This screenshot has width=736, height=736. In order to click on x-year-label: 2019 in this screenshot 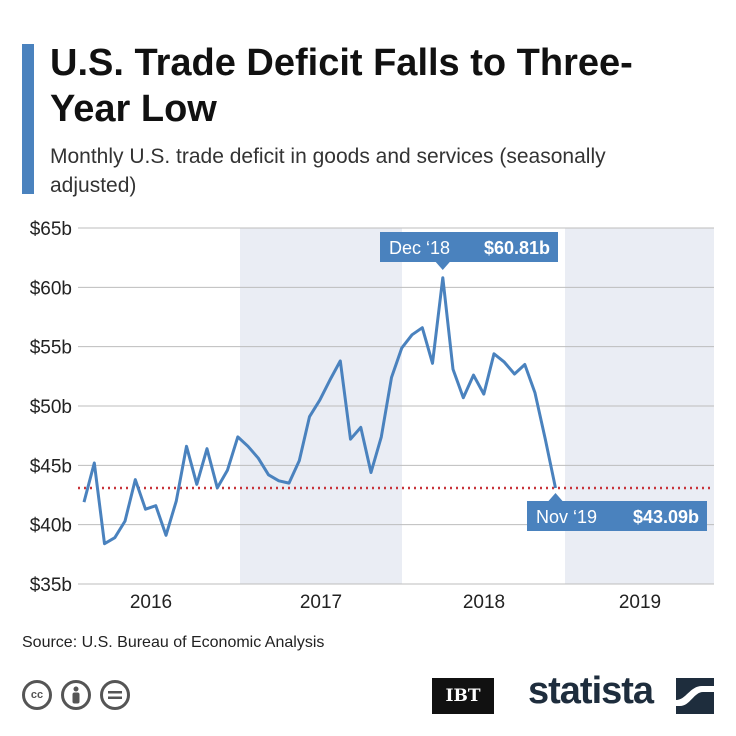, I will do `click(640, 602)`.